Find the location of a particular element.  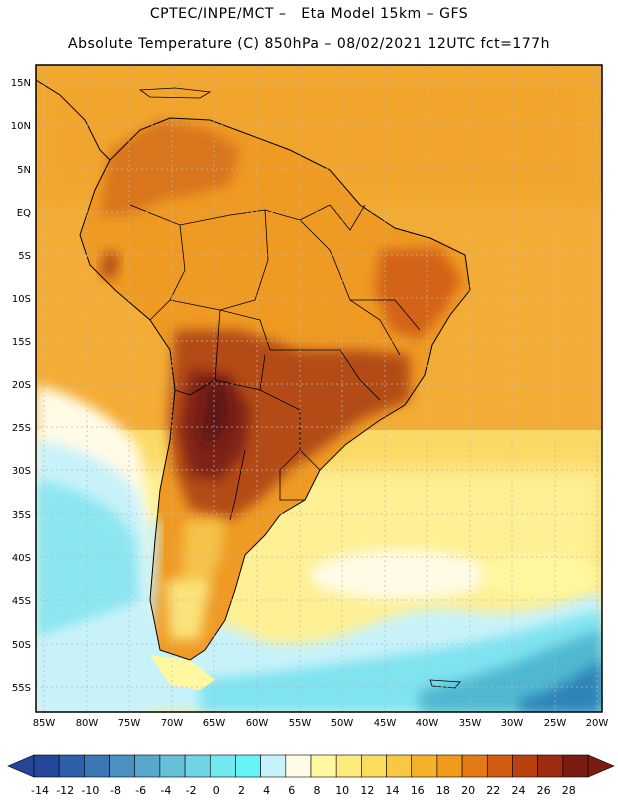

colorbar-tick-label: 28 is located at coordinates (569, 790).